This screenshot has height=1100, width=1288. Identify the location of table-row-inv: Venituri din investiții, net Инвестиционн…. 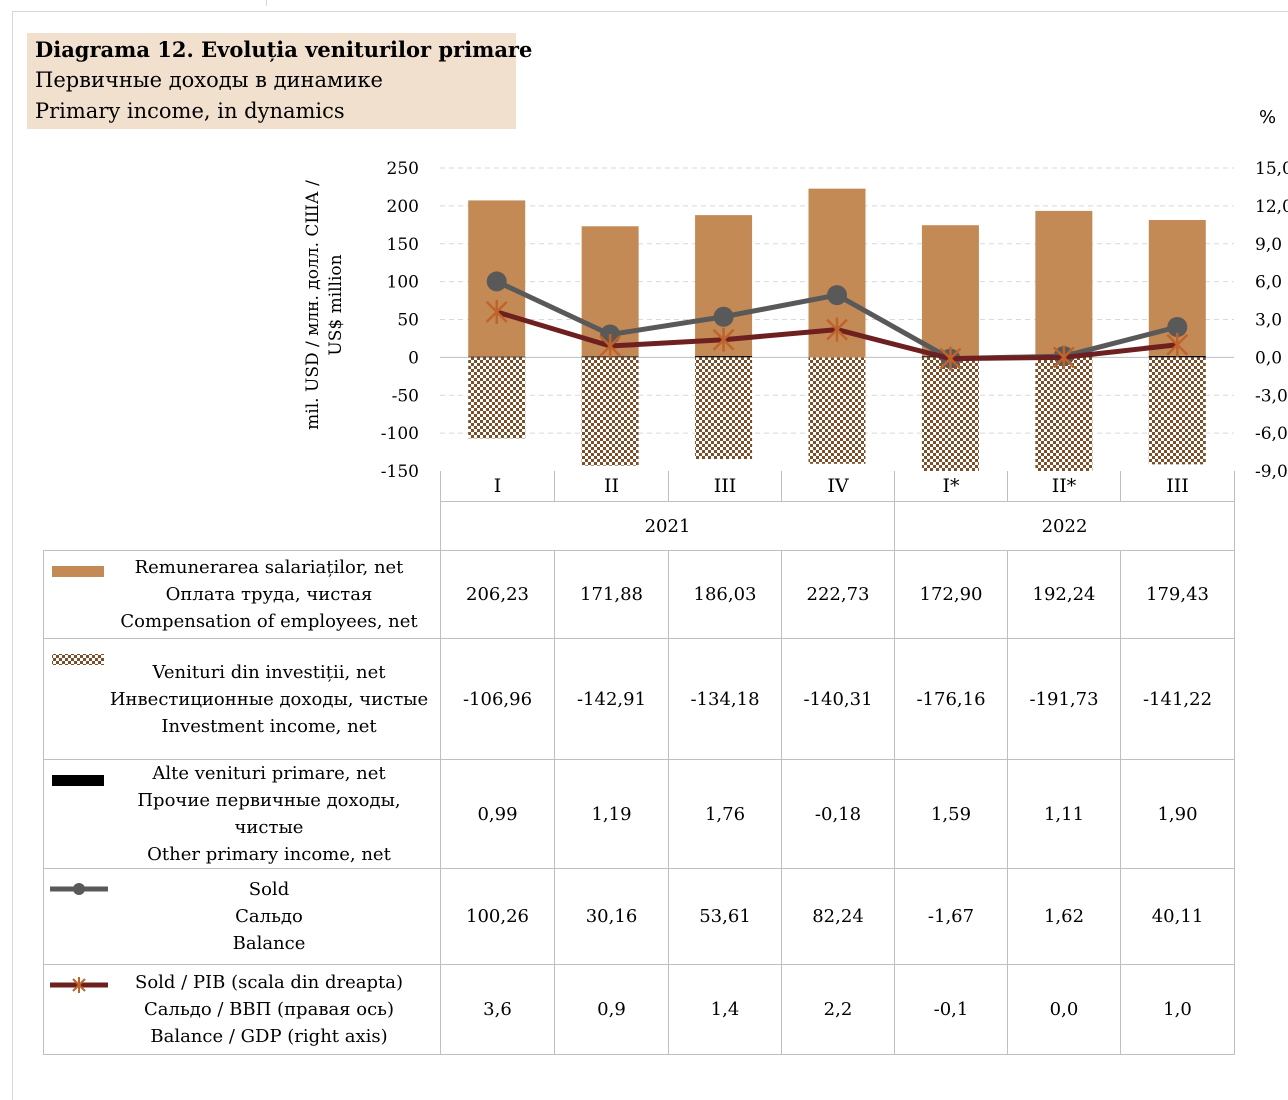
(639, 699).